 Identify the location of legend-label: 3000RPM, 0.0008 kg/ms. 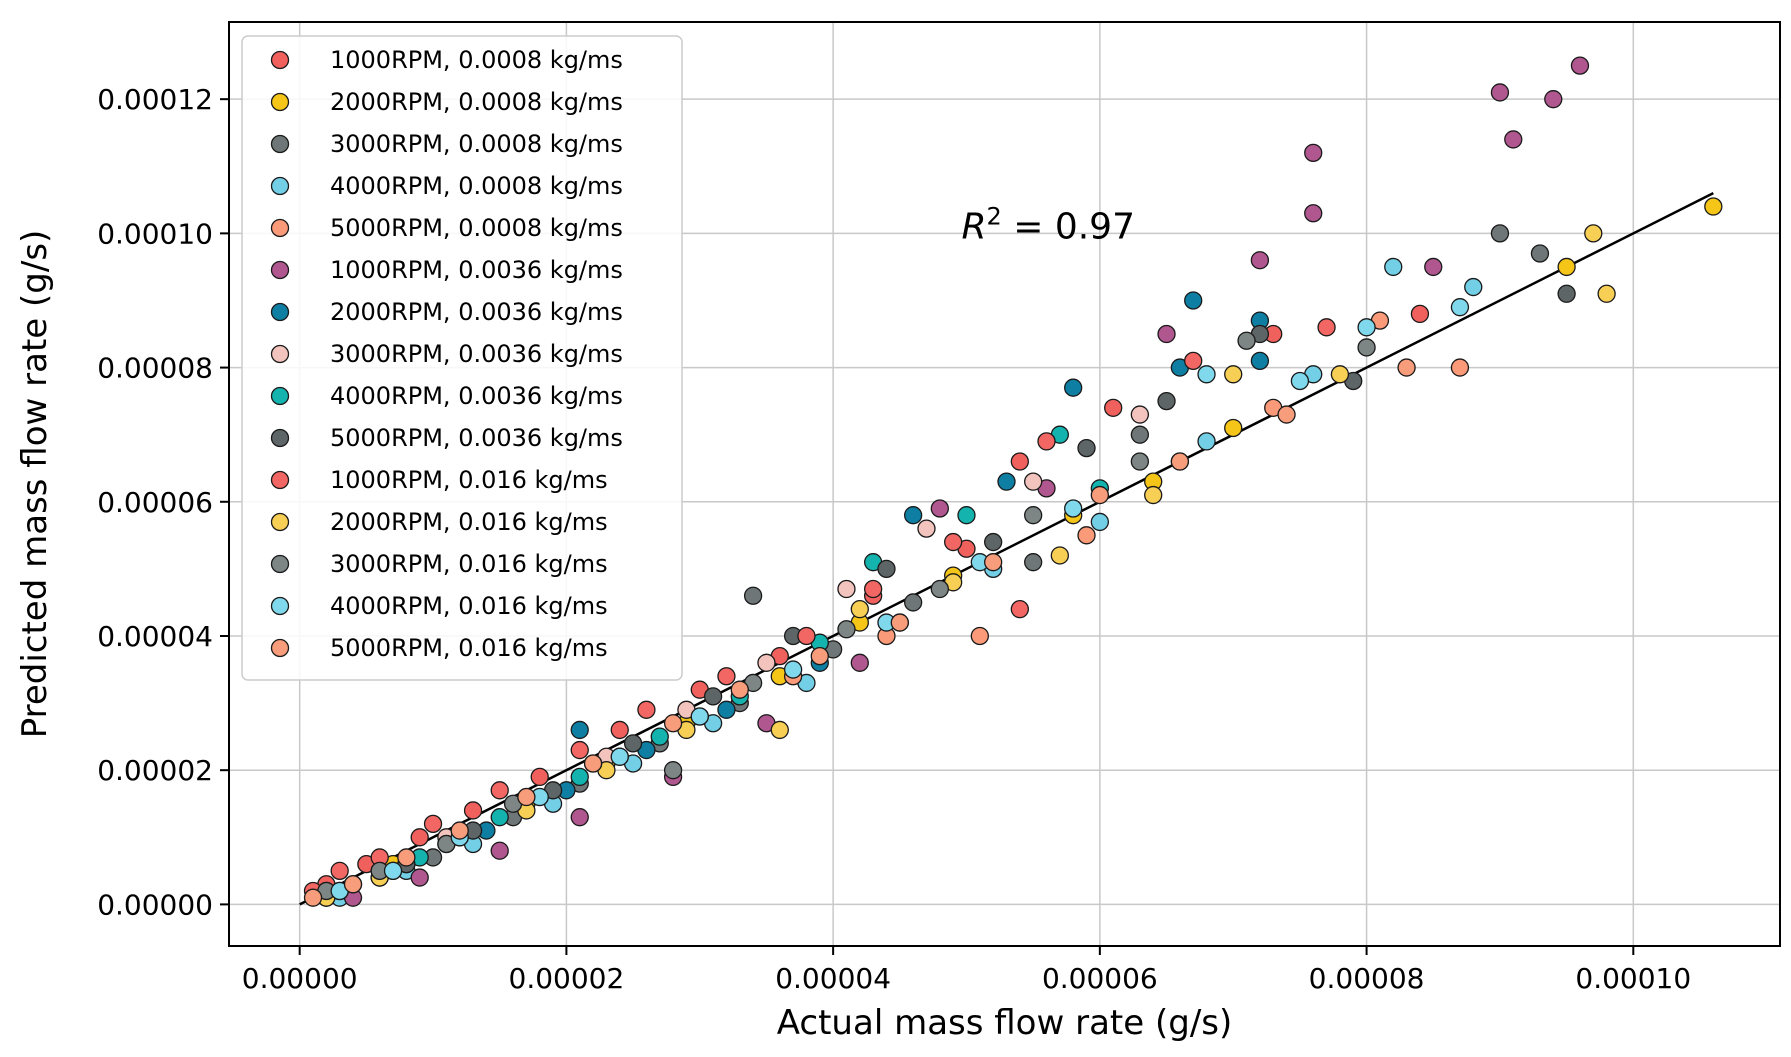
(476, 144).